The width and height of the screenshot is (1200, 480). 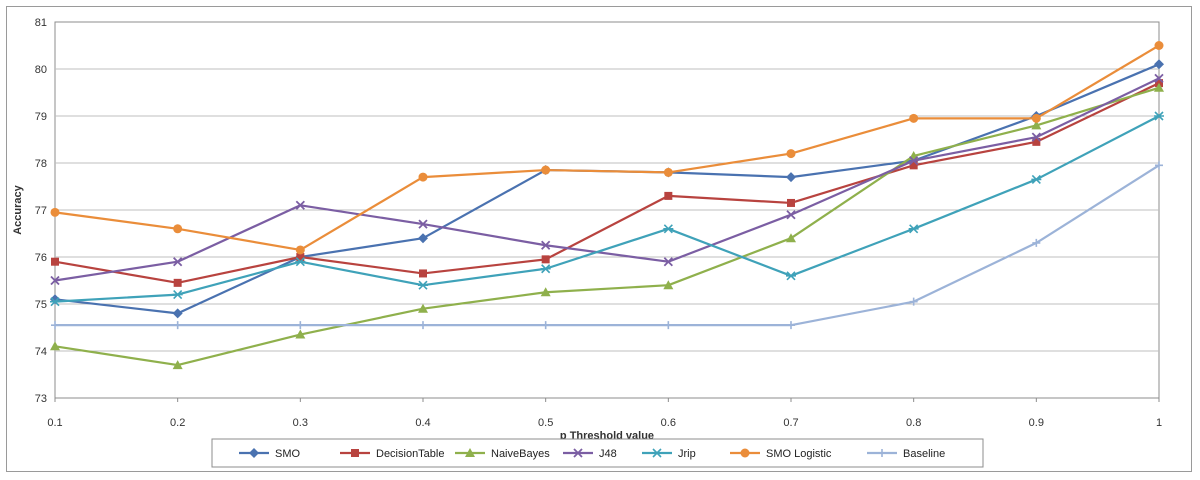 What do you see at coordinates (410, 454) in the screenshot?
I see `legend-label: DecisionTable` at bounding box center [410, 454].